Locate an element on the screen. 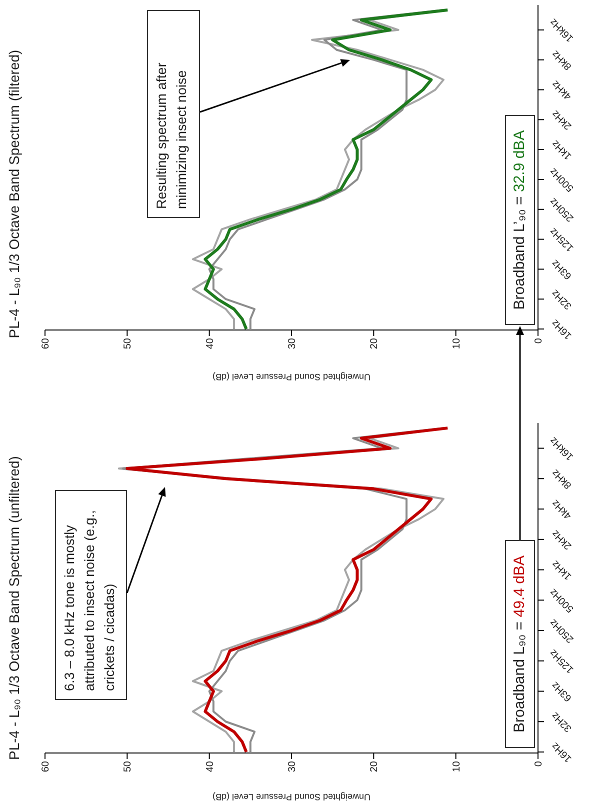  annotation: Broadband L₉₀ = 49.4 dBA is located at coordinates (520, 644).